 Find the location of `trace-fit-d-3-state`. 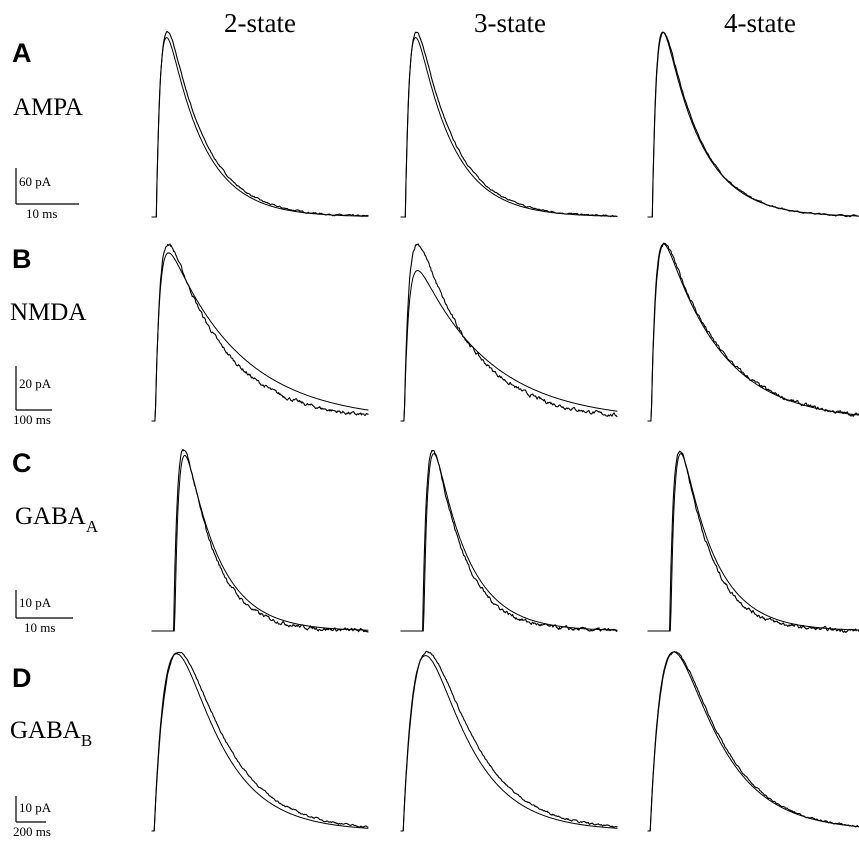

trace-fit-d-3-state is located at coordinates (509, 743).